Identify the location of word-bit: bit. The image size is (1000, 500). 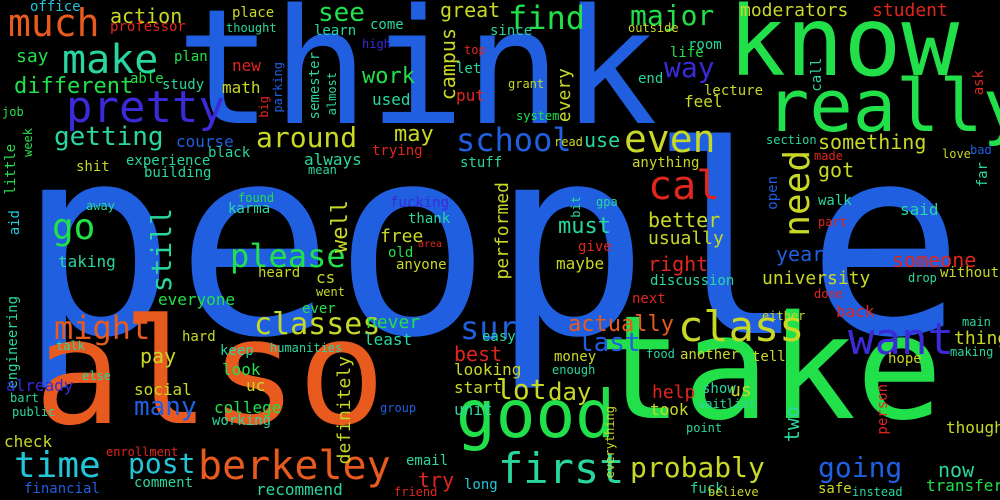
(576, 207).